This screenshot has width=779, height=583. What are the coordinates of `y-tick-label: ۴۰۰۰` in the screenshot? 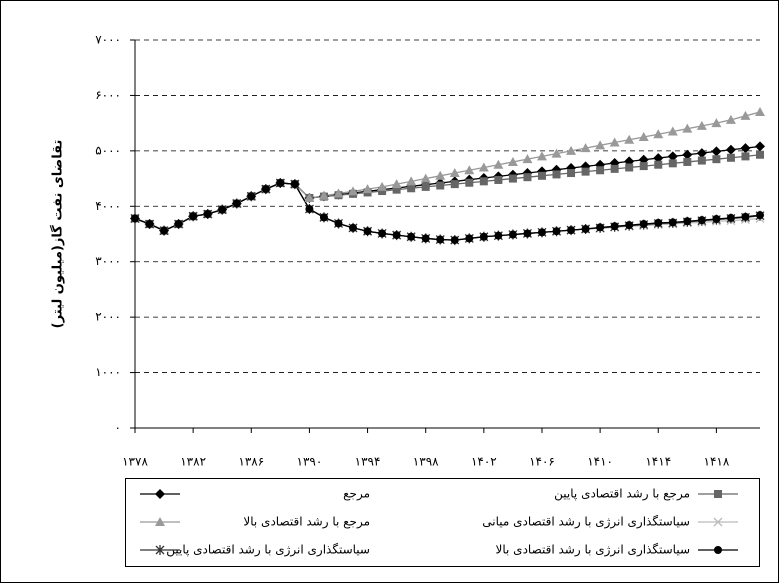 It's located at (108, 206).